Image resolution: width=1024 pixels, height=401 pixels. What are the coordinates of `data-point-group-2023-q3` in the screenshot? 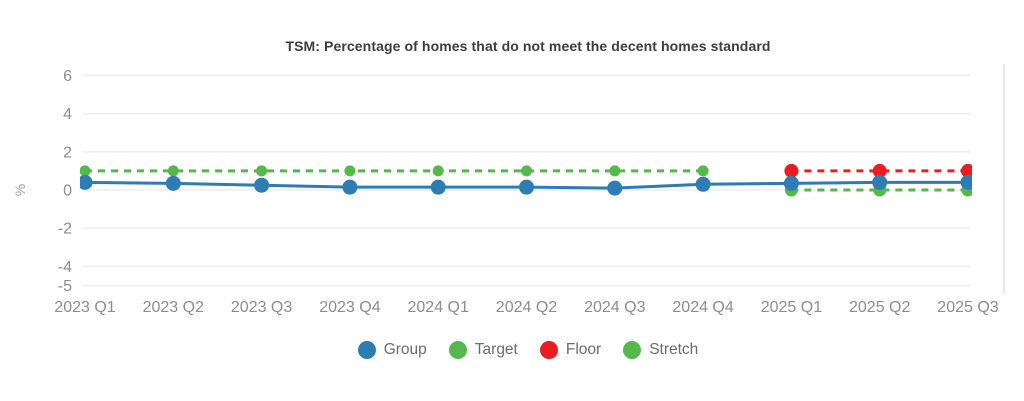 It's located at (262, 185).